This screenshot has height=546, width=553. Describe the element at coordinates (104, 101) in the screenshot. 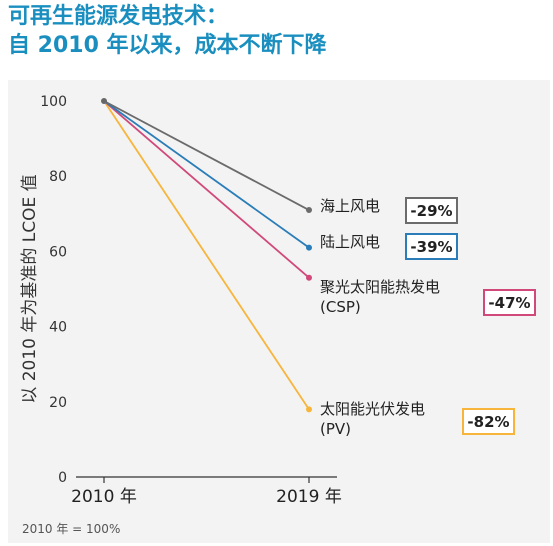

I see `start-point` at that location.